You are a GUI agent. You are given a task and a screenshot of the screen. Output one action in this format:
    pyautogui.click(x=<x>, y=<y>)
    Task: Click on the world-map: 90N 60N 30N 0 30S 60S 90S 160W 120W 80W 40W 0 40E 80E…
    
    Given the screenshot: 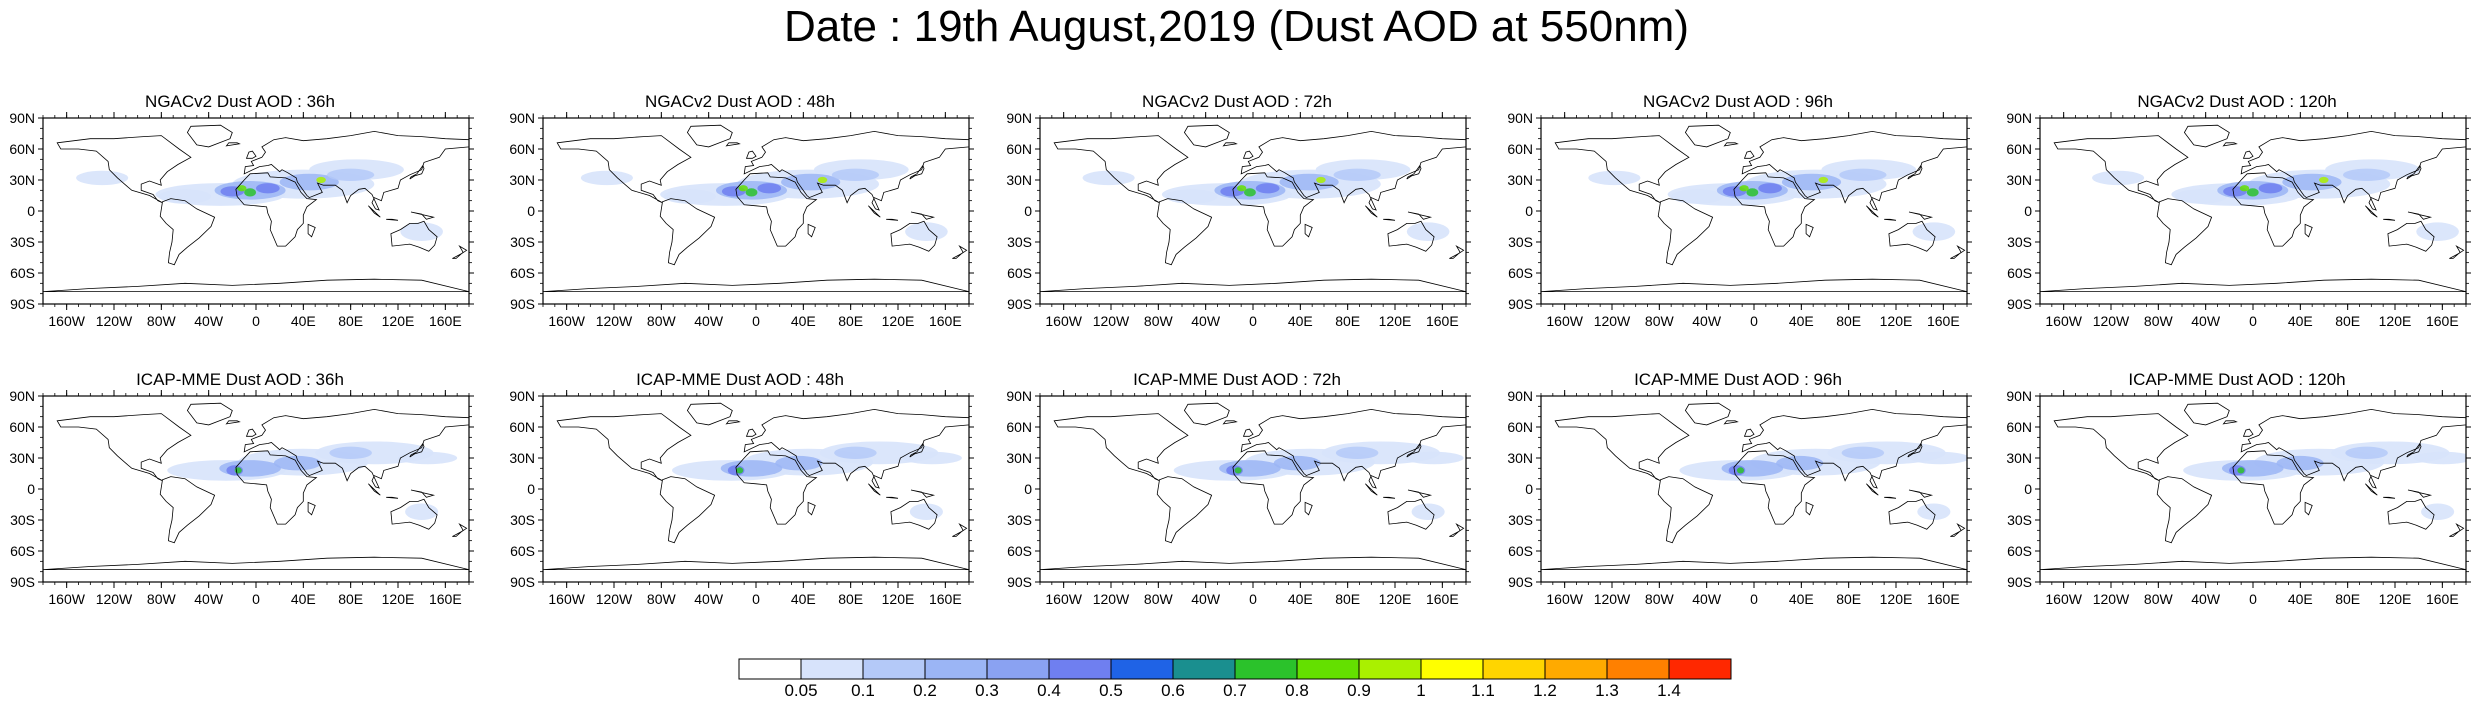 What is the action you would take?
    pyautogui.click(x=1238, y=497)
    